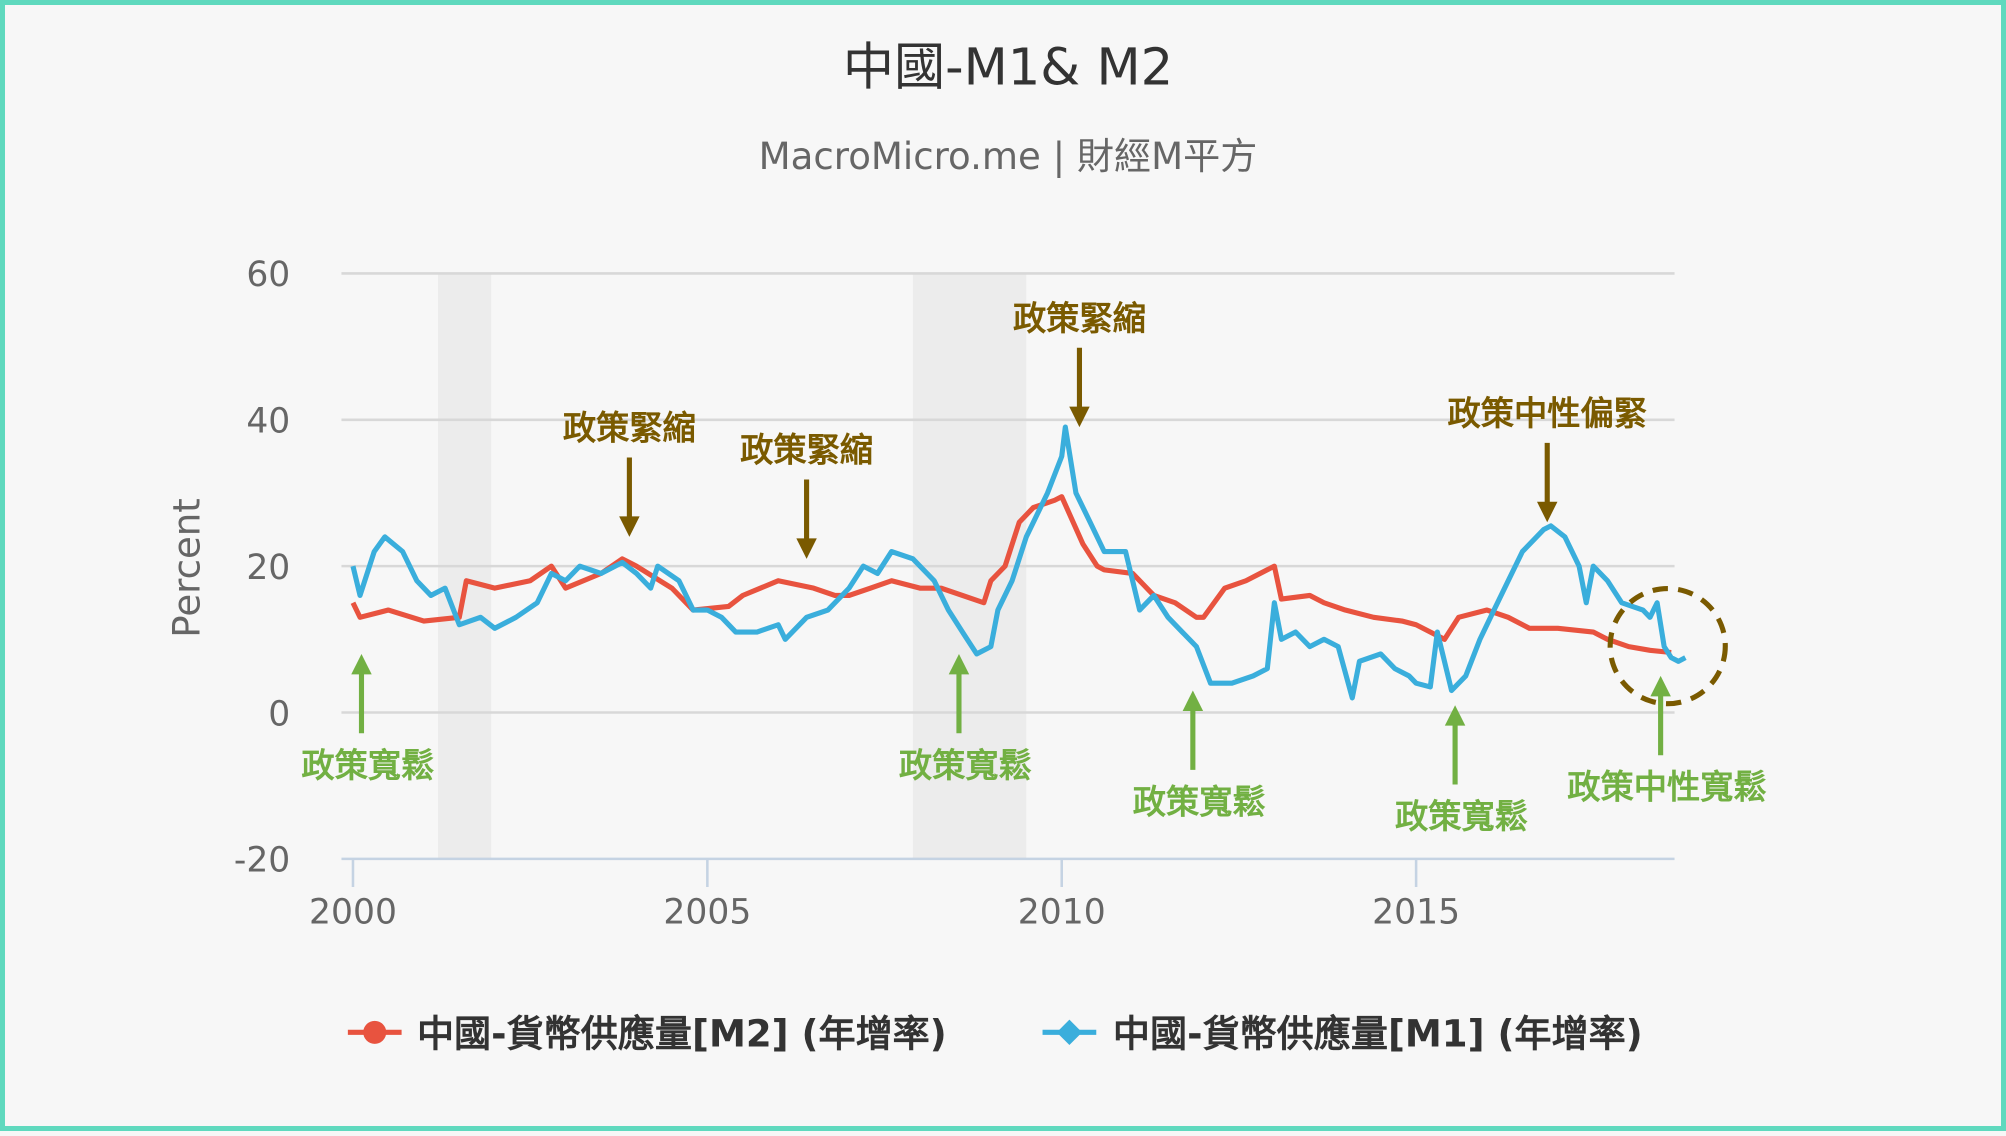 This screenshot has height=1136, width=2006. What do you see at coordinates (262, 861) in the screenshot?
I see `y-tick-label: -20` at bounding box center [262, 861].